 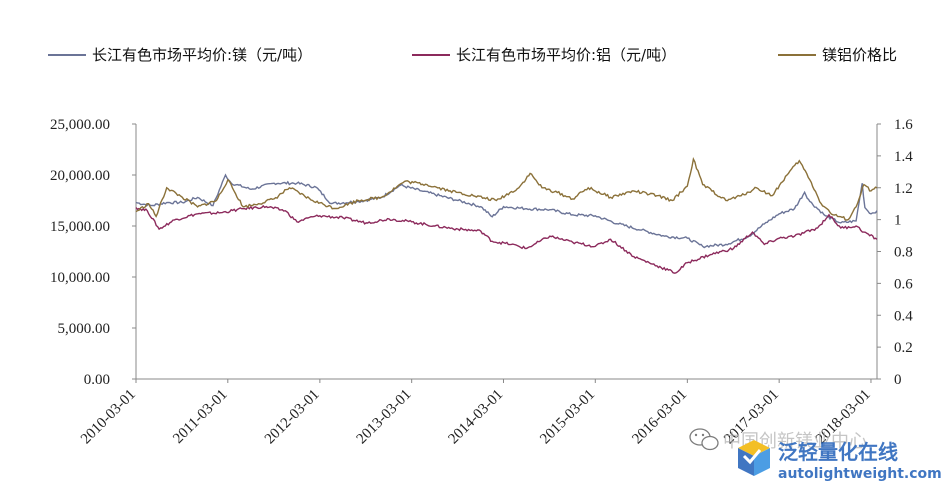 I want to click on x-tick-label: 2013-03-01, so click(x=384, y=417).